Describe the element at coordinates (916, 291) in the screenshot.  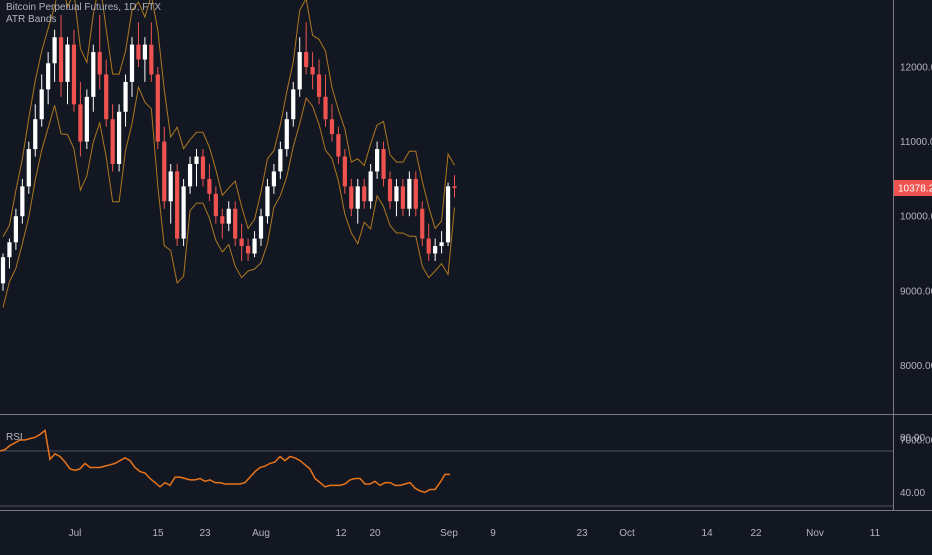
I see `price-tick-label: 9000.00` at that location.